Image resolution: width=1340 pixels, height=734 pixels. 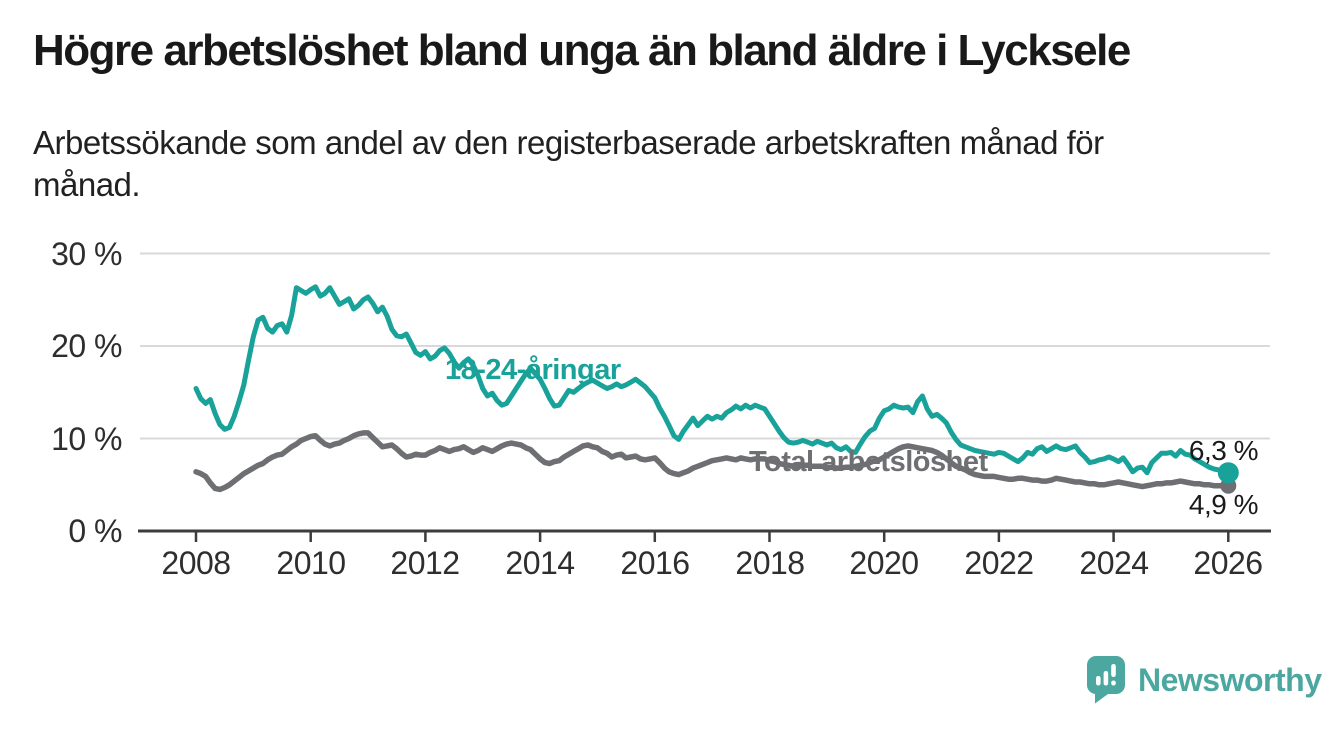 What do you see at coordinates (86, 439) in the screenshot?
I see `y-axis-label-10: 10 %` at bounding box center [86, 439].